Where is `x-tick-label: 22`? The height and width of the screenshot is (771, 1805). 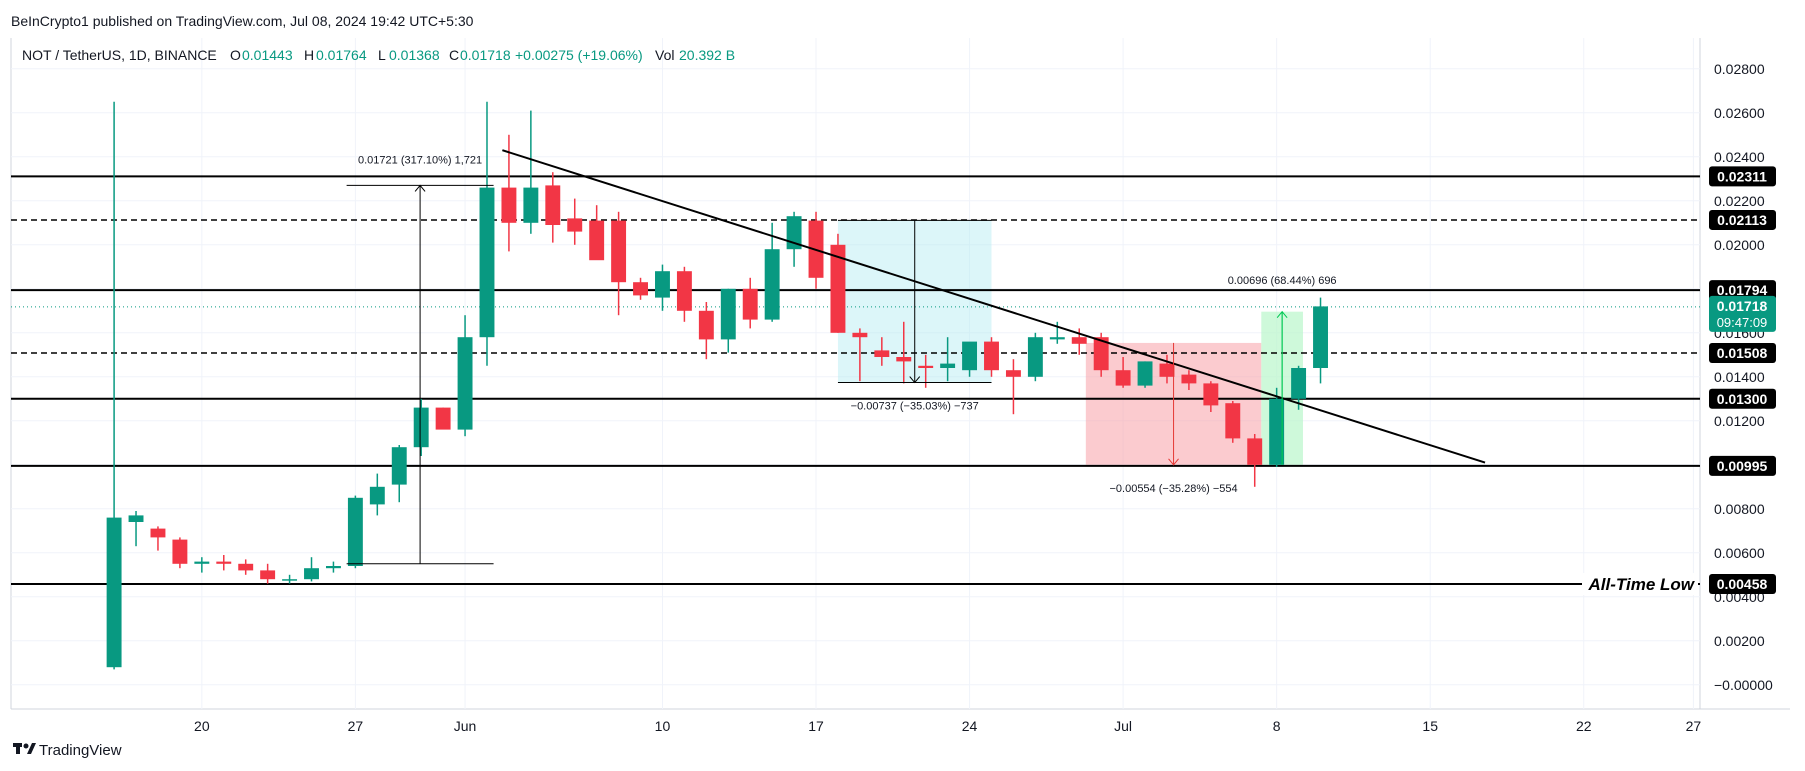
x-tick-label: 22 is located at coordinates (1584, 726).